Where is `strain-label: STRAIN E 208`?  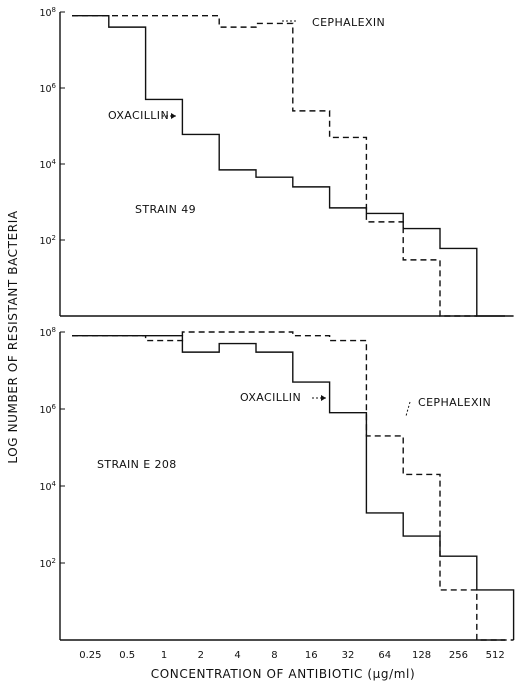
strain-label: STRAIN E 208 is located at coordinates (137, 464).